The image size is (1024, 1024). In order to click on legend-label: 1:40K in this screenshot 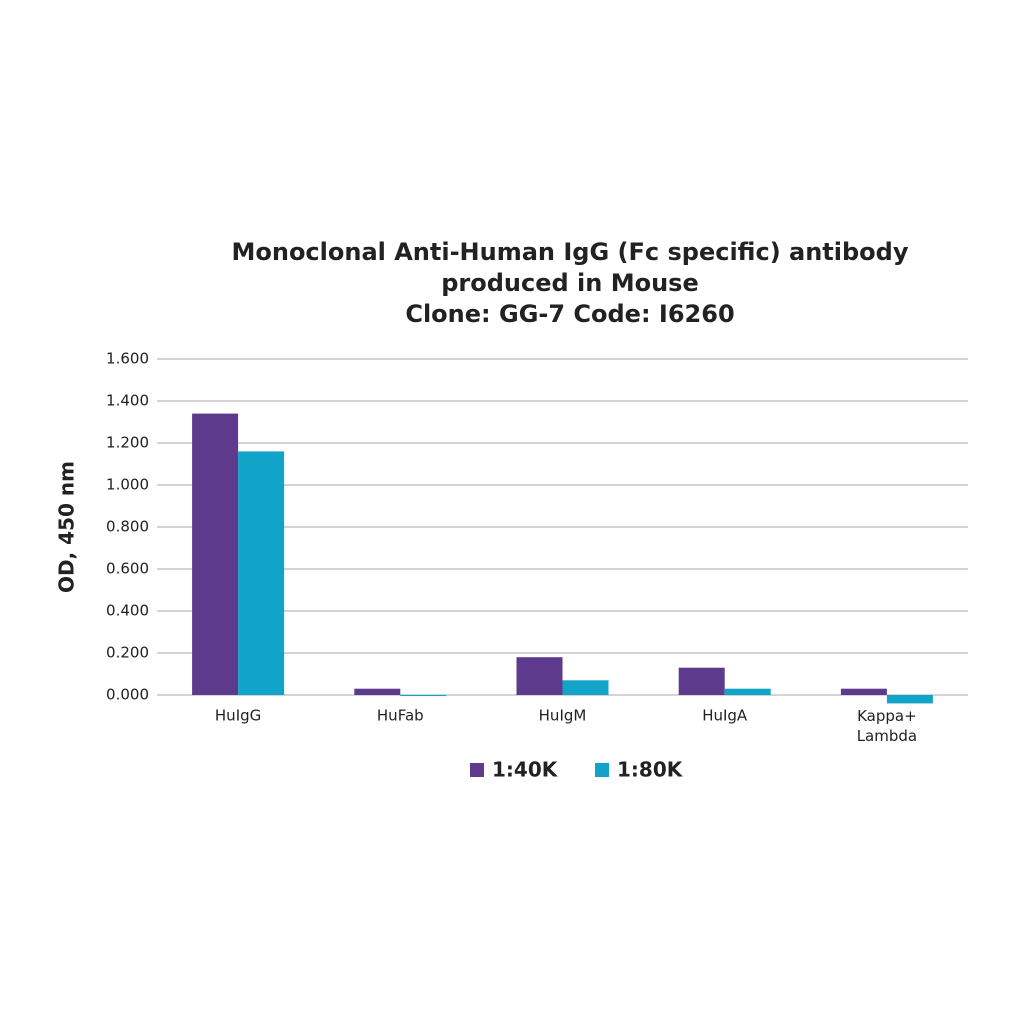, I will do `click(525, 770)`.